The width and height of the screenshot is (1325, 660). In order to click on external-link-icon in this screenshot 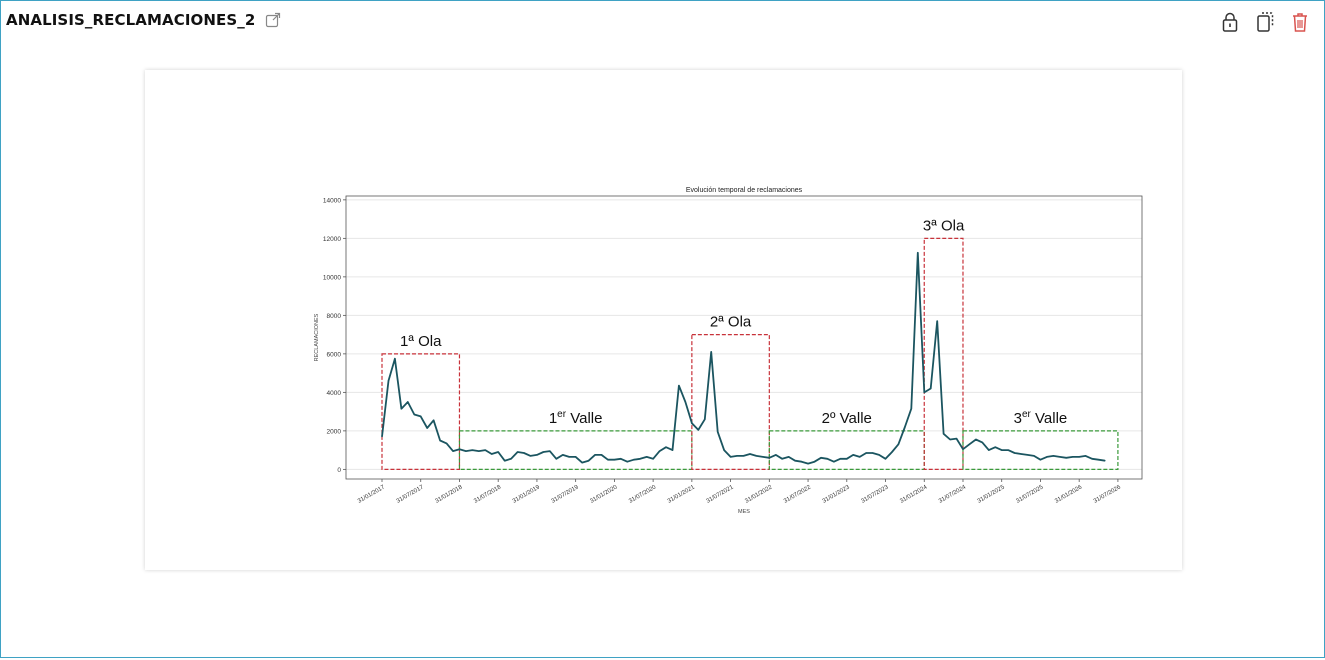, I will do `click(273, 20)`.